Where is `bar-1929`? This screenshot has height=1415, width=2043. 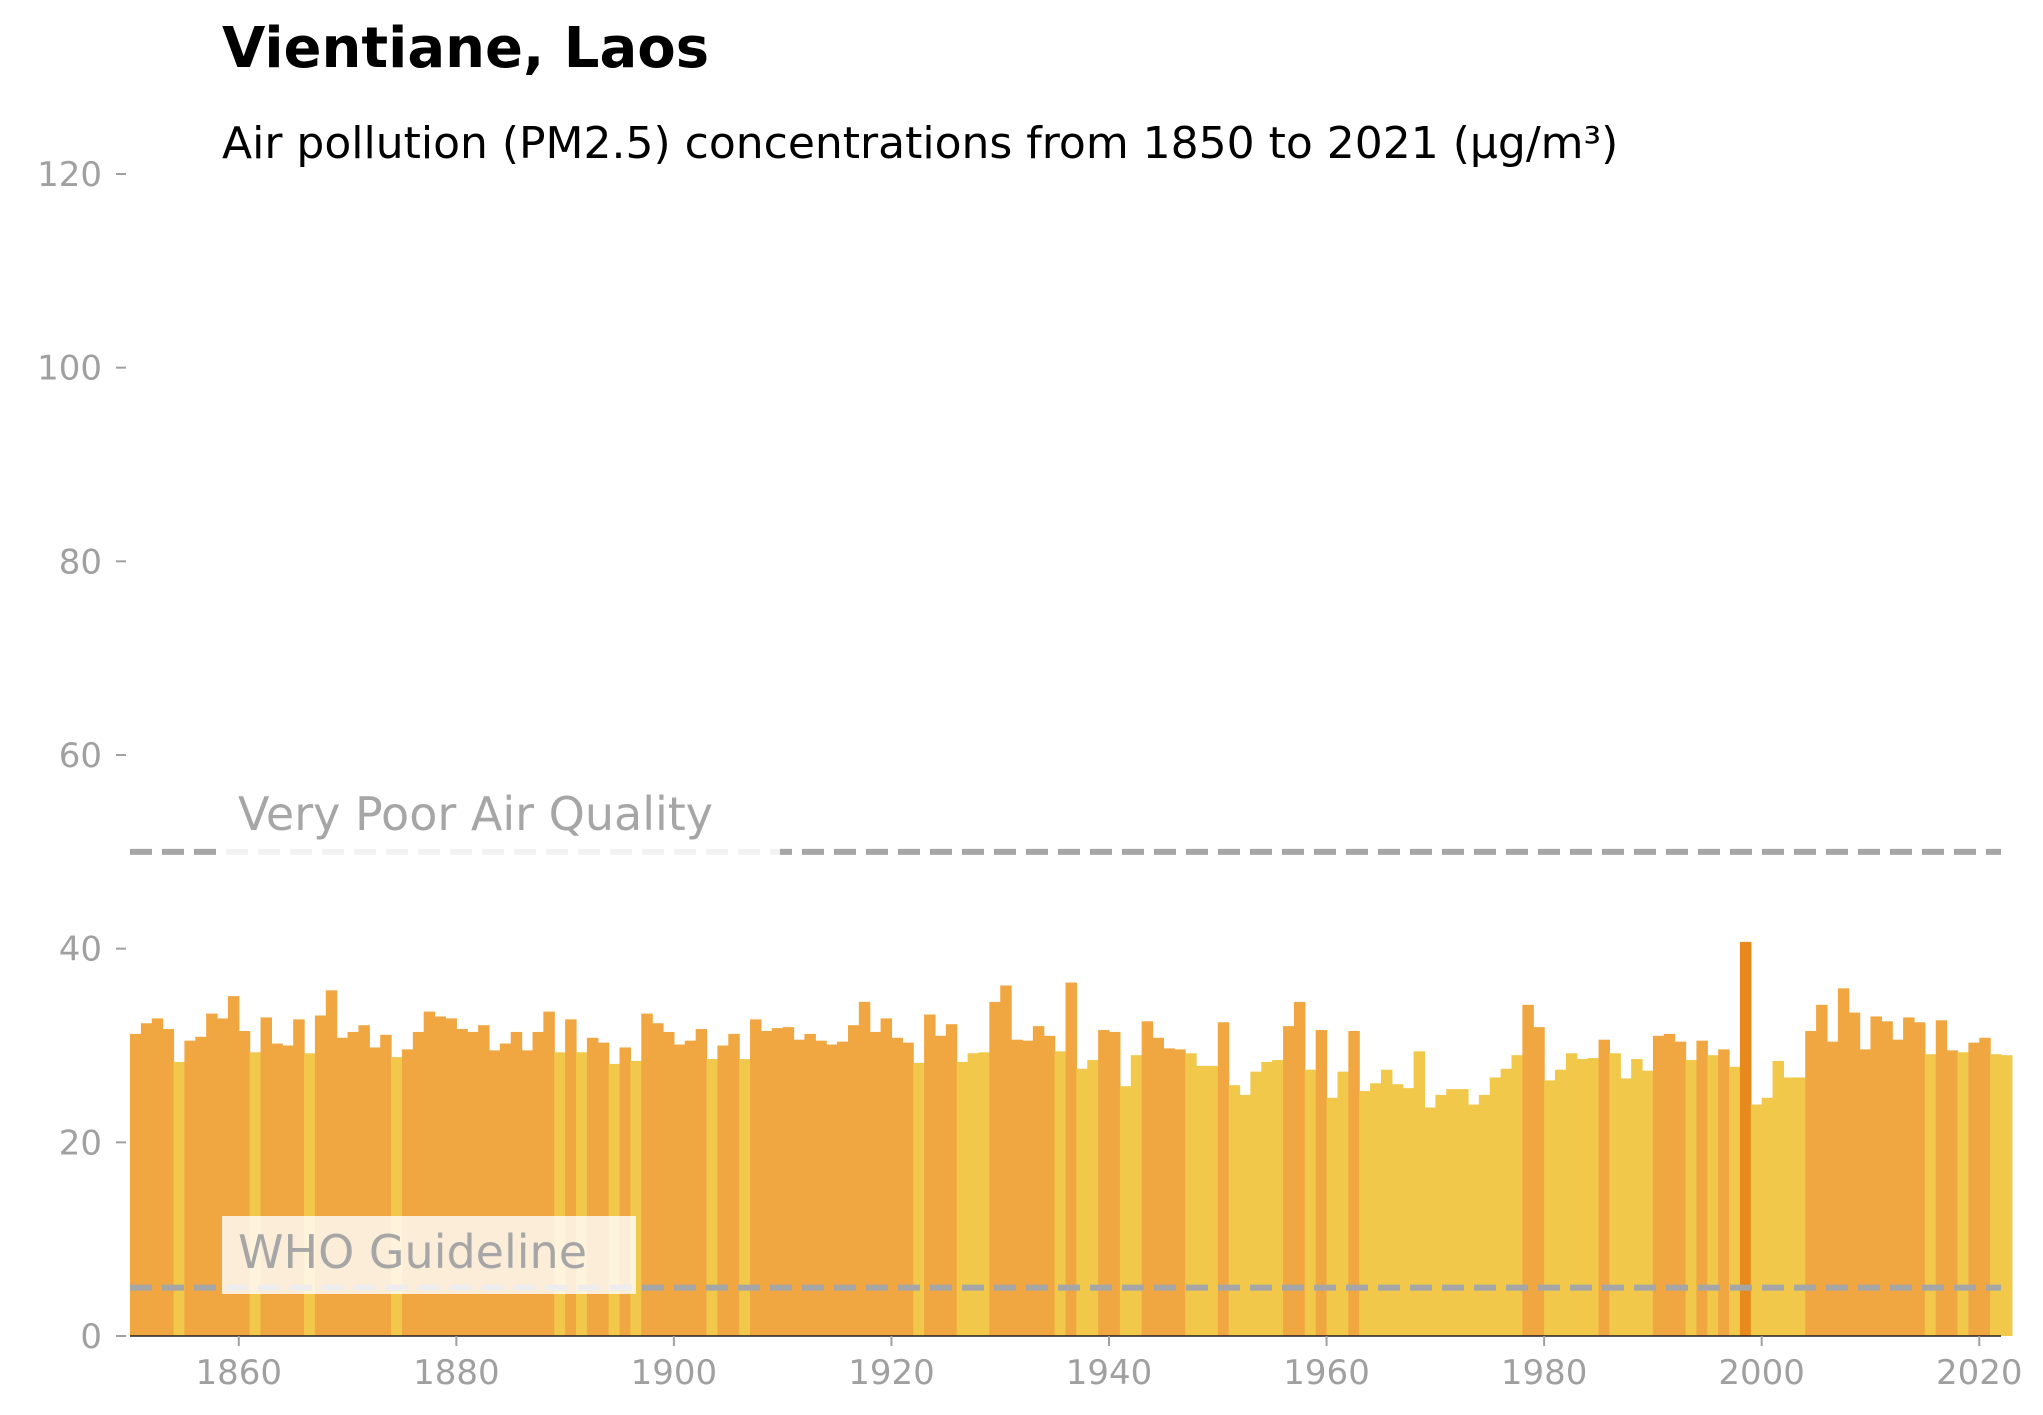 bar-1929 is located at coordinates (995, 1168).